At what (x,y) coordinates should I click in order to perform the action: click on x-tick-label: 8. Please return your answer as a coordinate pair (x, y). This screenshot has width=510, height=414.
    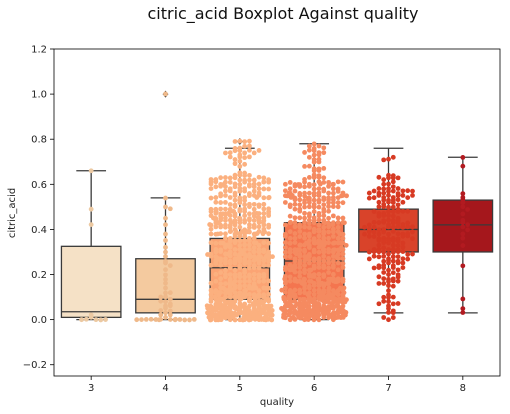
    Looking at the image, I should click on (463, 388).